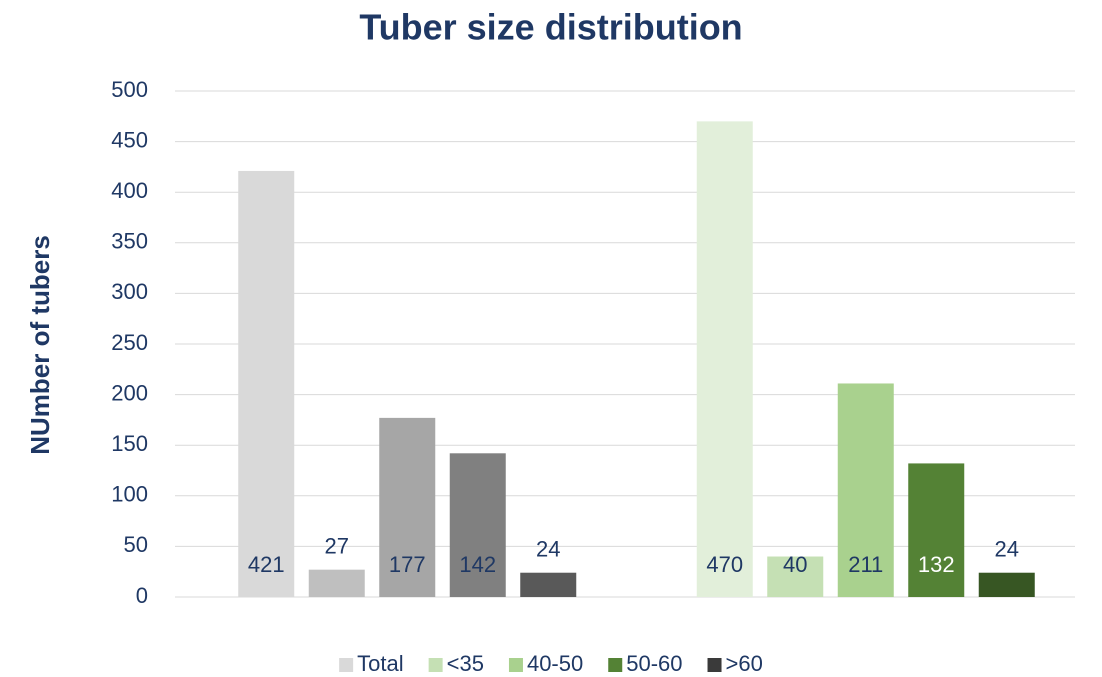  What do you see at coordinates (129, 392) in the screenshot?
I see `y-tick-label: 200` at bounding box center [129, 392].